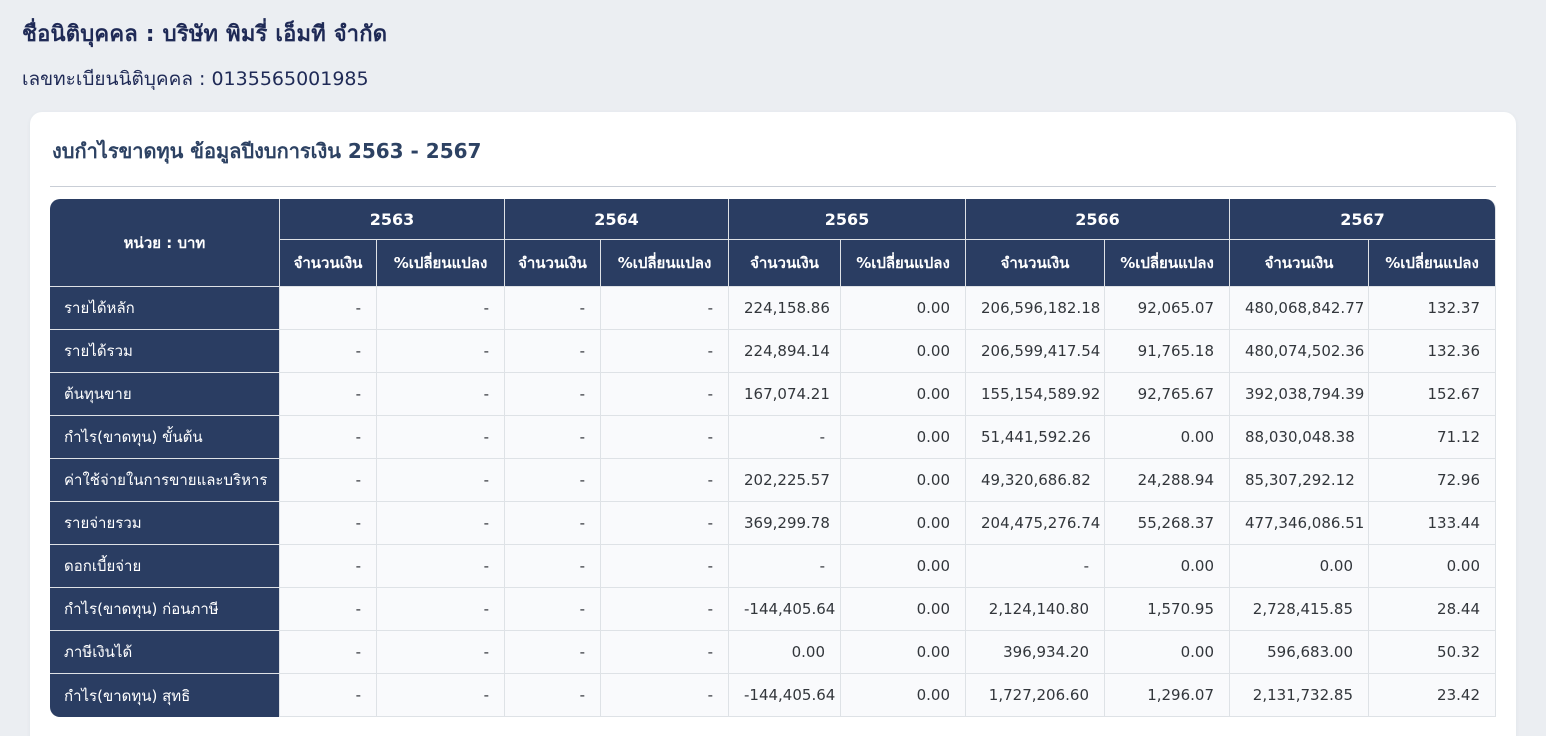 The height and width of the screenshot is (736, 1546). I want to click on row-label: รายได้รวม, so click(165, 351).